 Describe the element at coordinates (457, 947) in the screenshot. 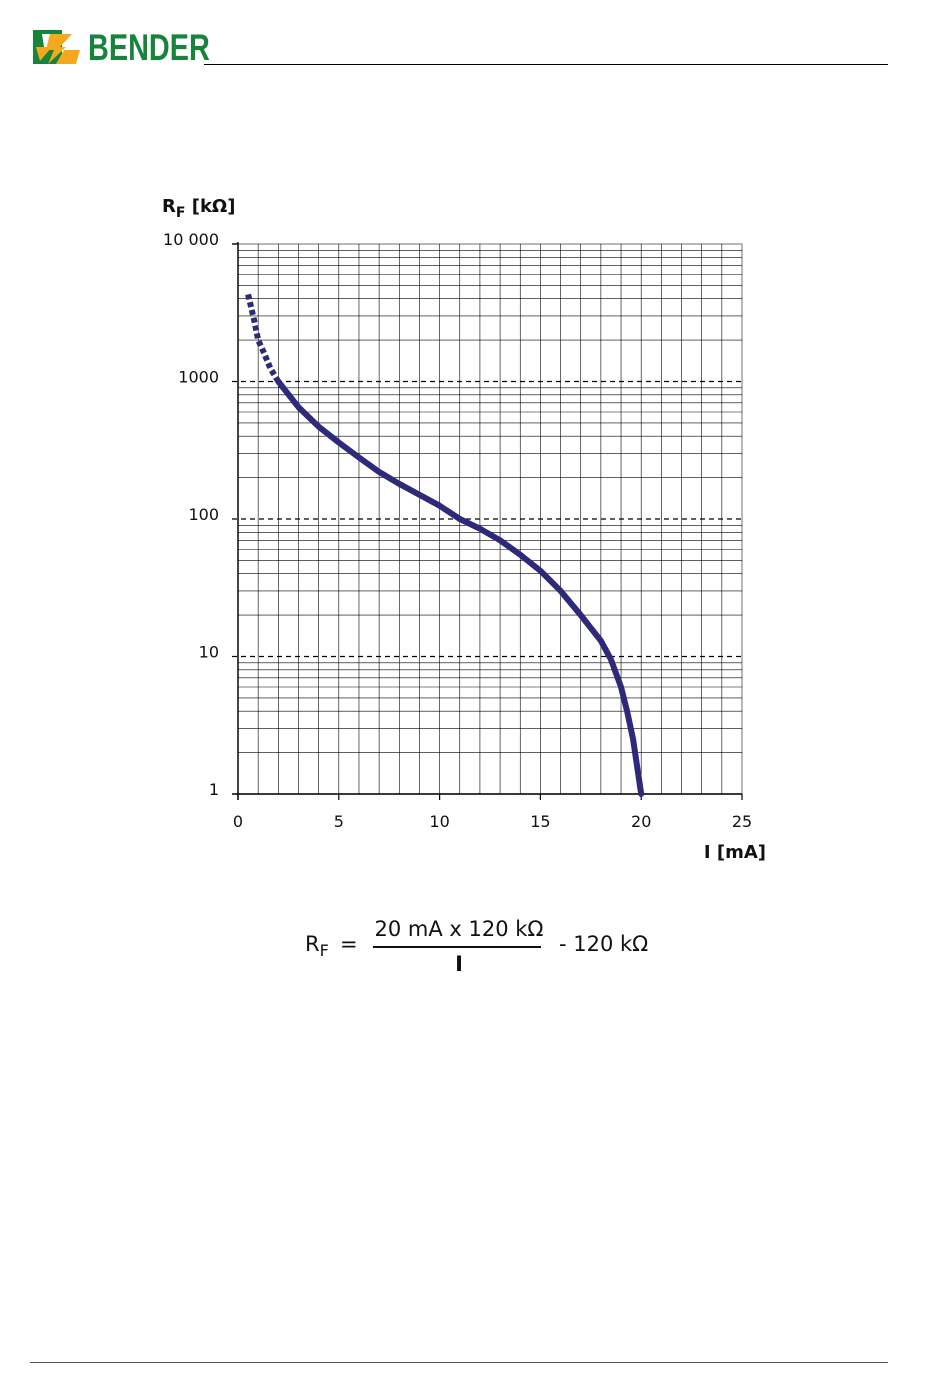

I see `formula-fraction-bar` at that location.